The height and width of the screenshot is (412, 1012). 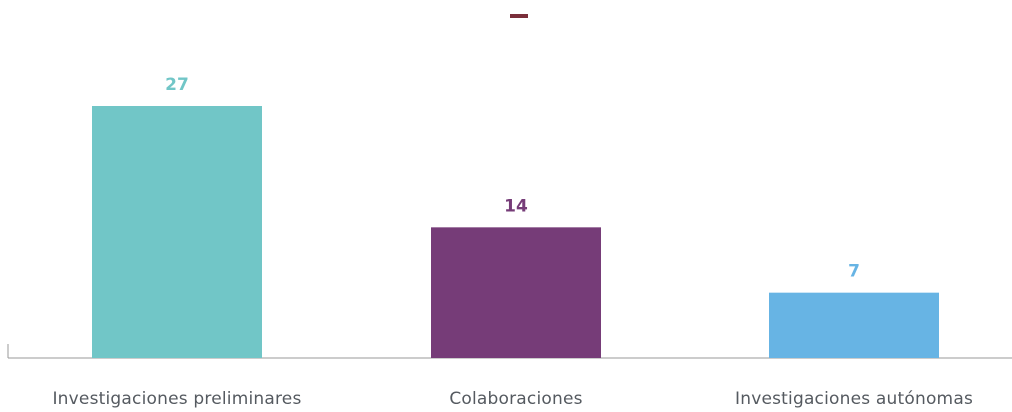 I want to click on category-label-3: Investigaciones autónomas, so click(x=854, y=398).